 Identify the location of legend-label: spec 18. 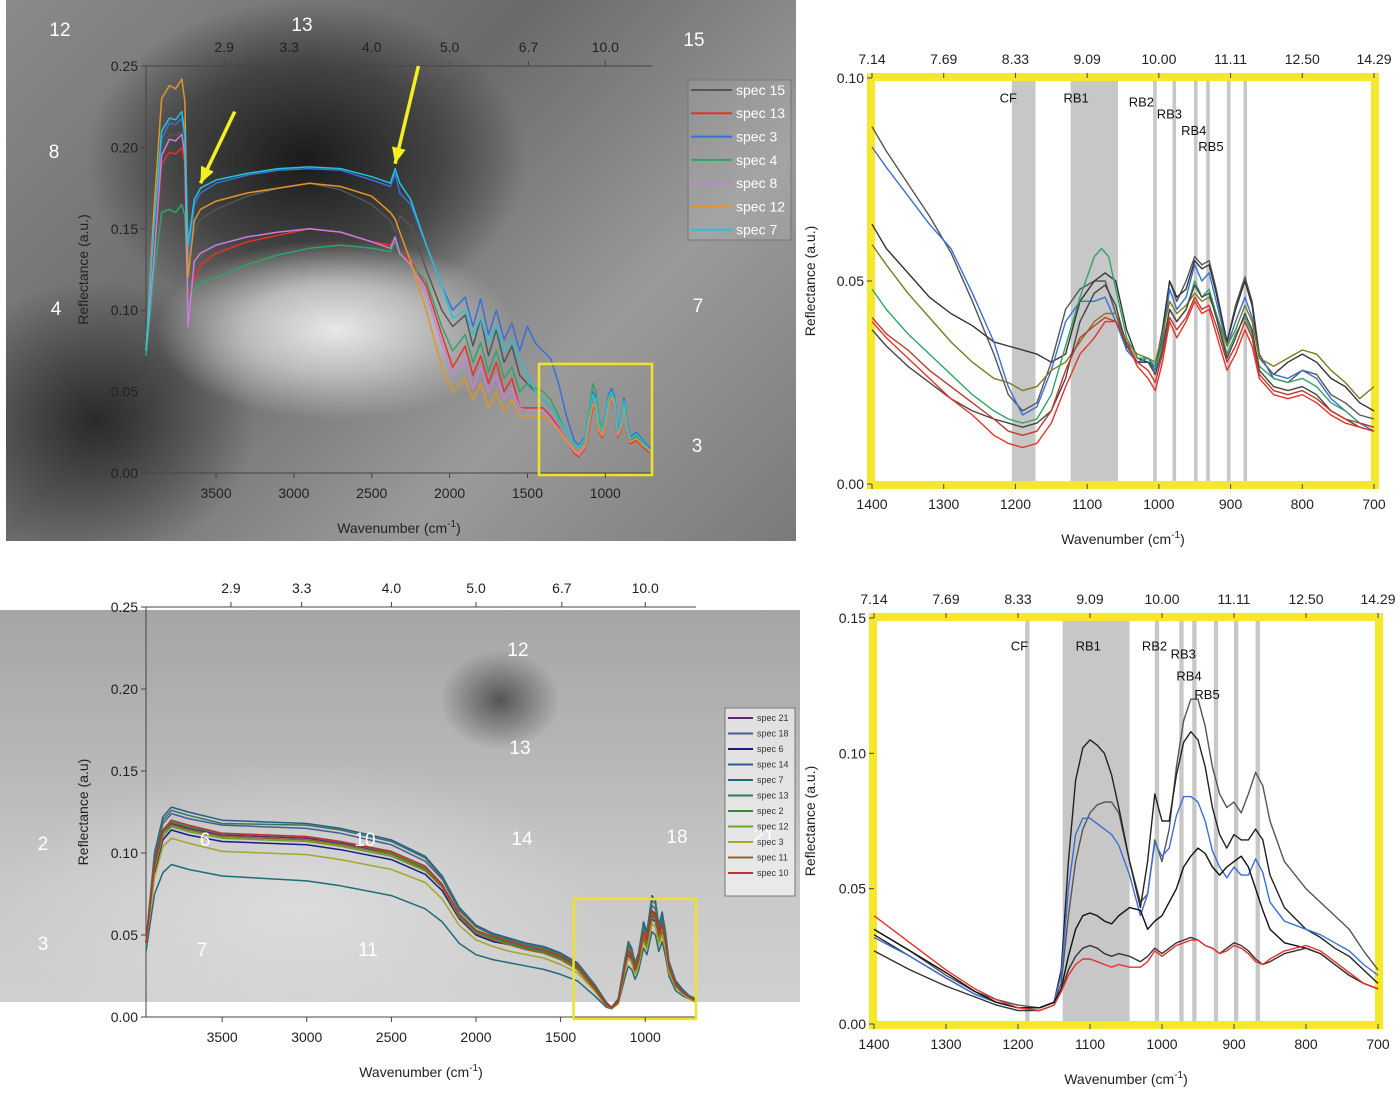
(773, 734).